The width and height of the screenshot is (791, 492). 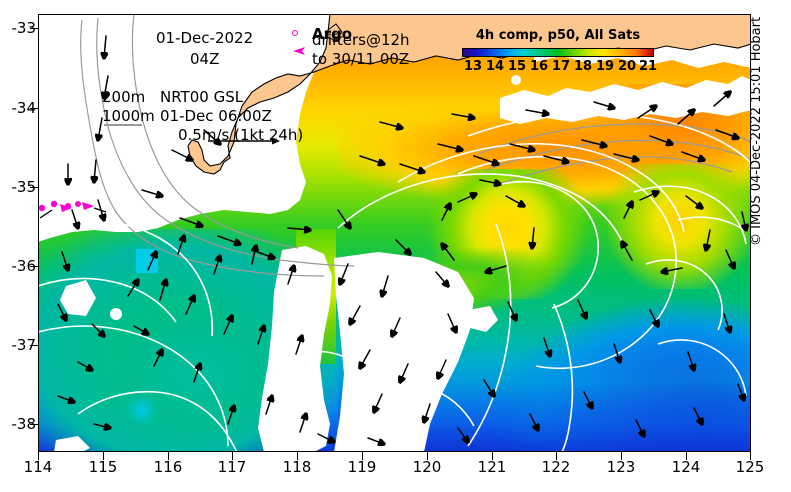 What do you see at coordinates (24, 108) in the screenshot?
I see `y-tick-label: -34` at bounding box center [24, 108].